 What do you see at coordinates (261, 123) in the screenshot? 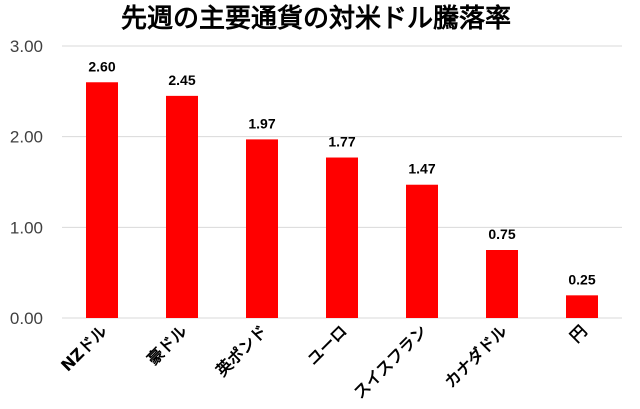
I see `data-label: 1.97` at bounding box center [261, 123].